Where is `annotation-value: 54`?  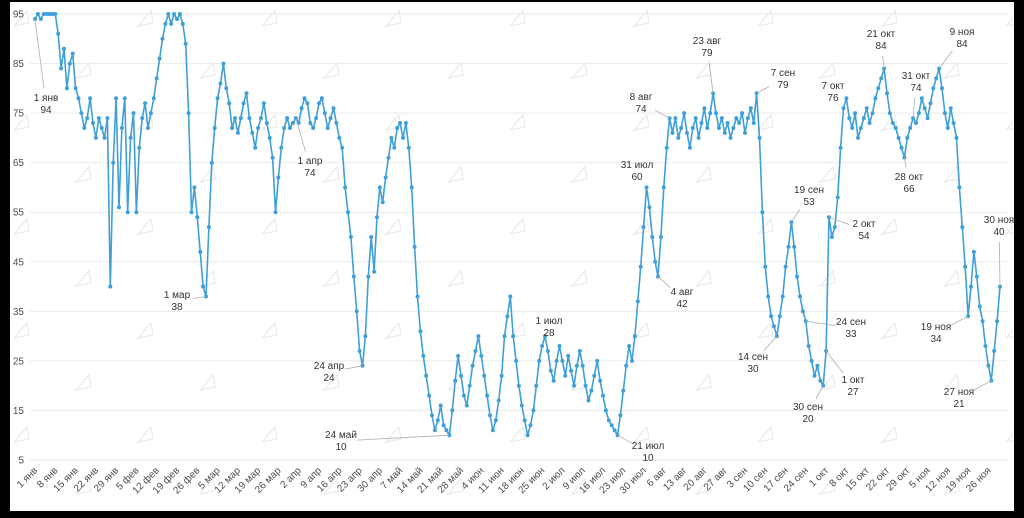
annotation-value: 54 is located at coordinates (864, 236).